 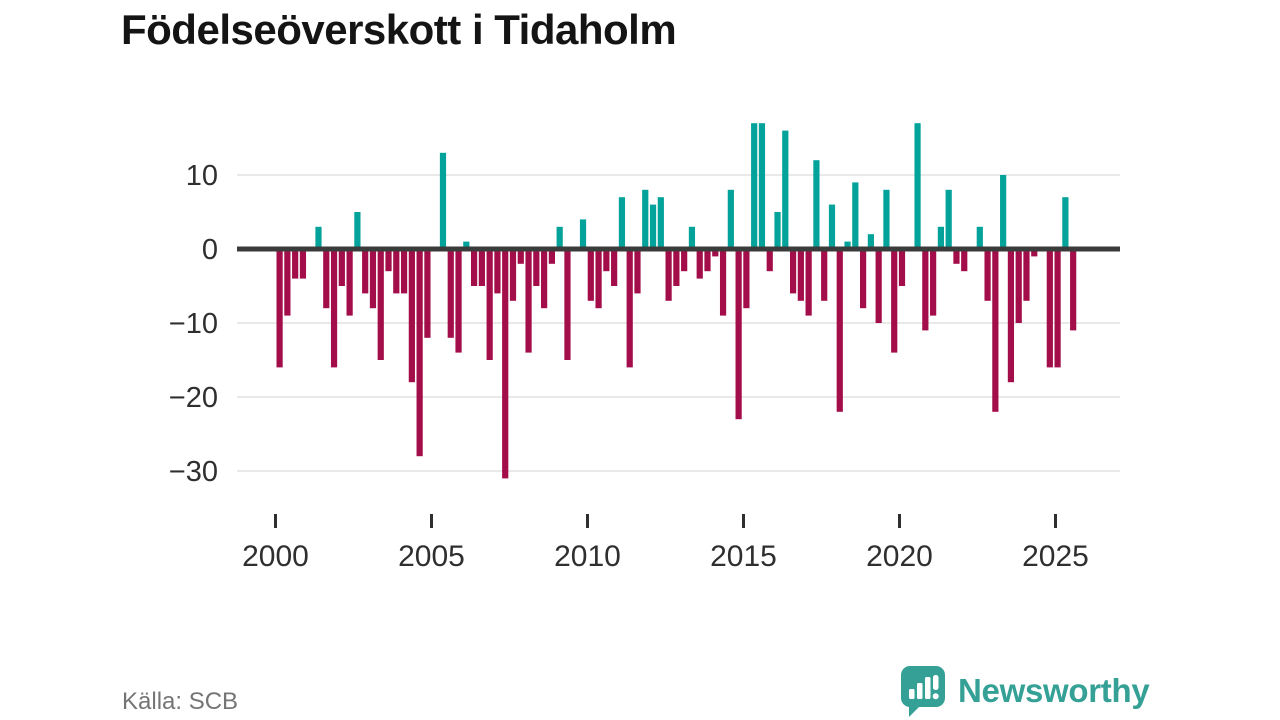 What do you see at coordinates (481, 267) in the screenshot?
I see `bar-2006Q3` at bounding box center [481, 267].